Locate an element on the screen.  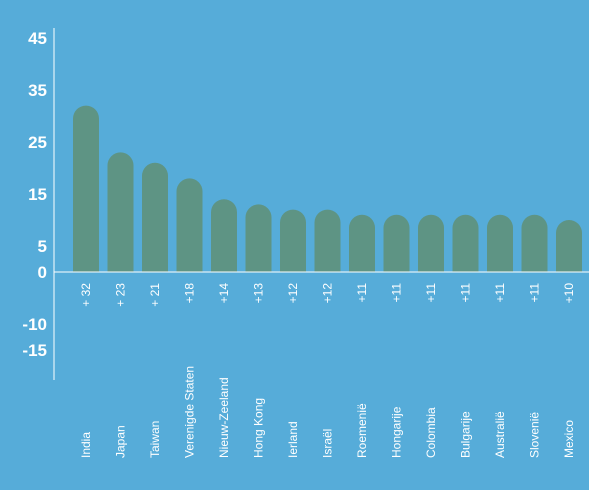
category-label: Slovenië is located at coordinates (535, 435).